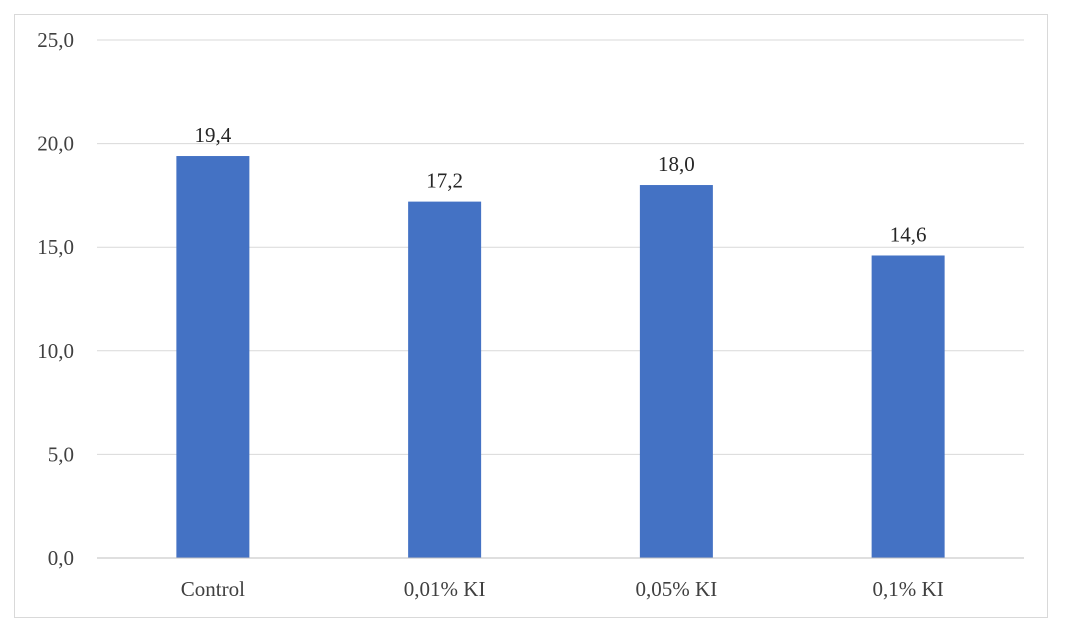 This screenshot has width=1065, height=640. What do you see at coordinates (561, 184) in the screenshot?
I see `data-labels: 19,4 17,2 18,0 14,6` at bounding box center [561, 184].